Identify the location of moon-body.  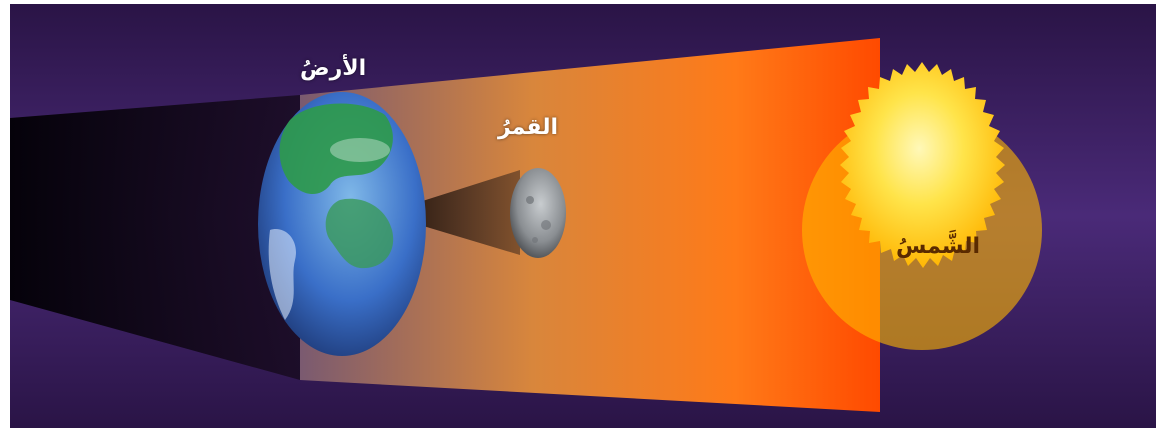
(538, 213).